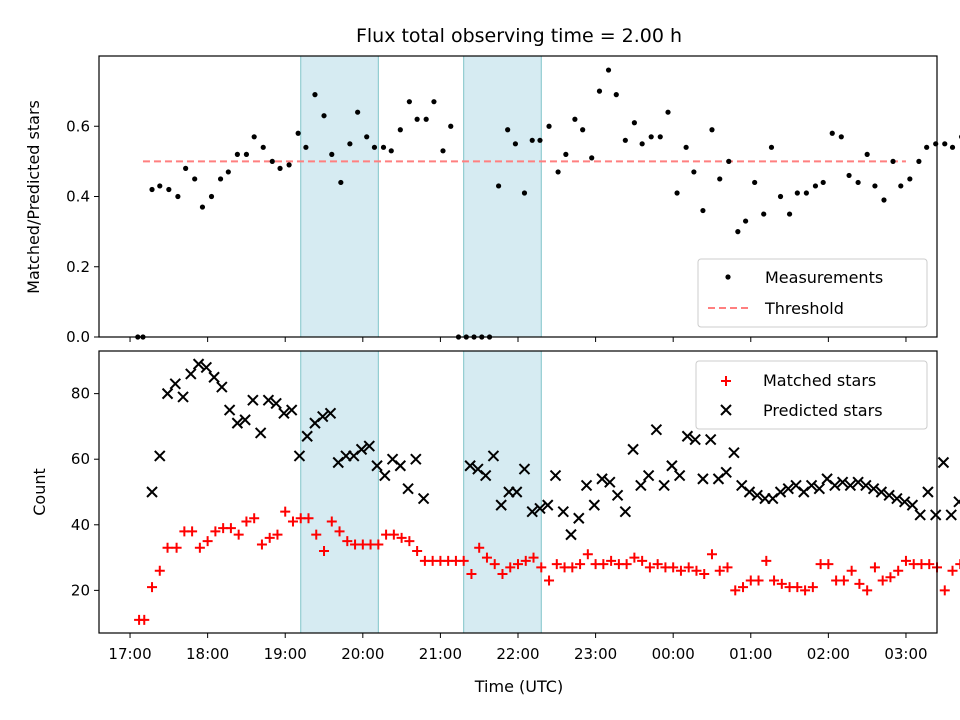  What do you see at coordinates (80, 459) in the screenshot?
I see `bottom-ytick-label: 60` at bounding box center [80, 459].